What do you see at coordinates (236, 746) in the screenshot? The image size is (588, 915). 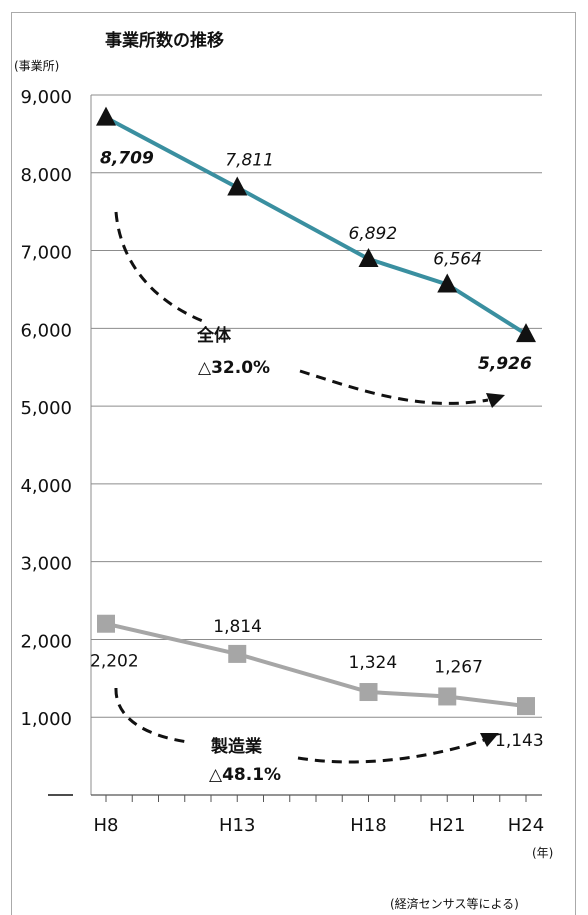 I see `annotation-manufacturing-name: 製造業` at bounding box center [236, 746].